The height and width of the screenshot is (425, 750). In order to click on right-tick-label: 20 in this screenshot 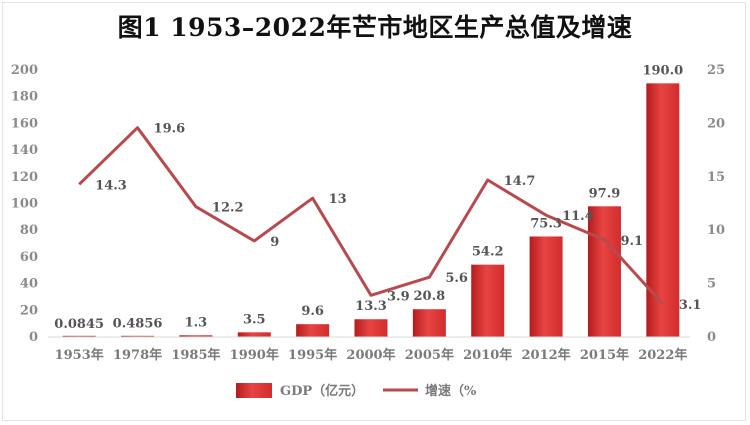, I will do `click(716, 123)`.